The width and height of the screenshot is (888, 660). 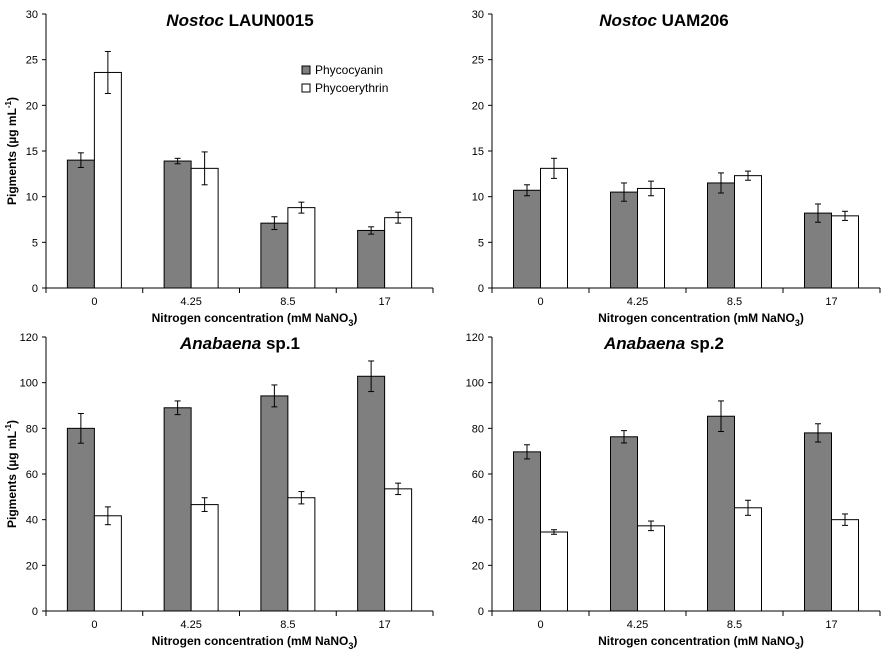 I want to click on chart-title: Anabaena sp.2, so click(x=663, y=343).